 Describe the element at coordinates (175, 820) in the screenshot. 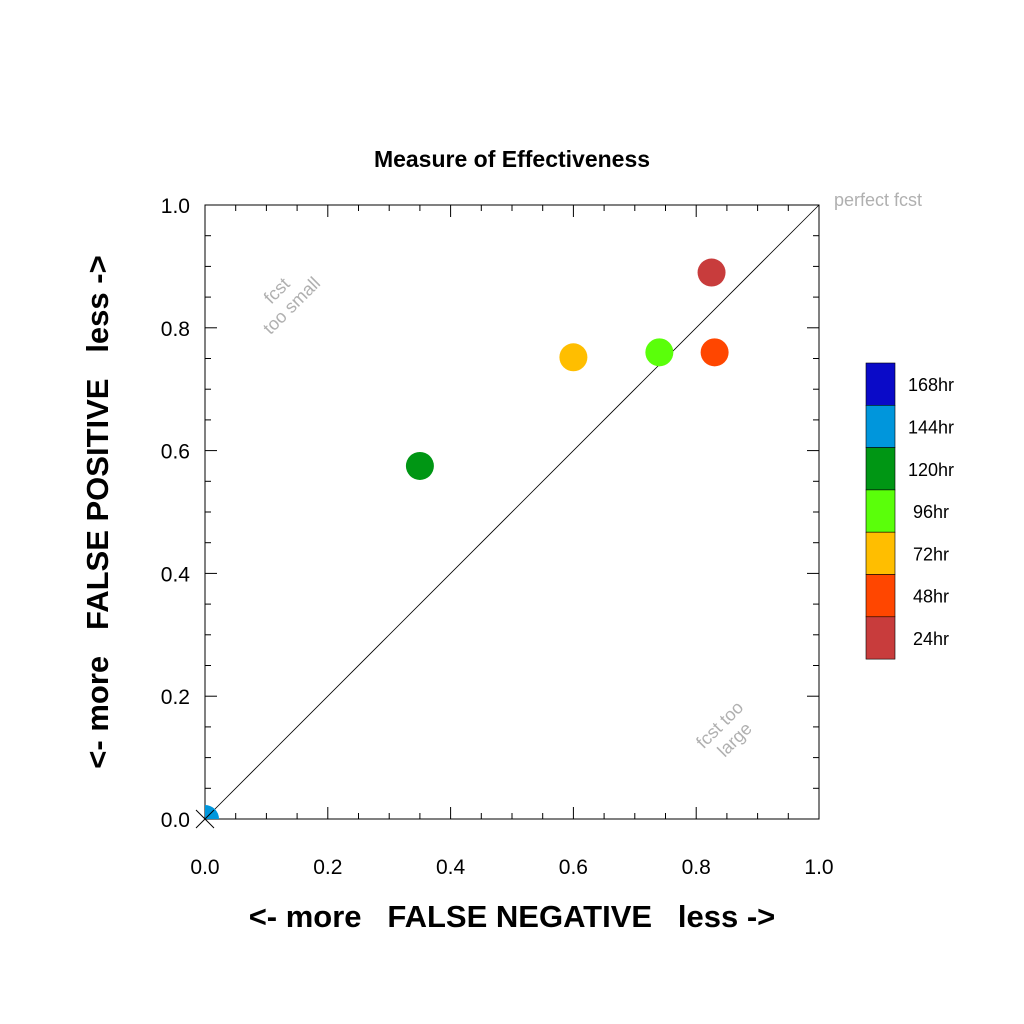

I see `y-tick-label: 0.0` at that location.